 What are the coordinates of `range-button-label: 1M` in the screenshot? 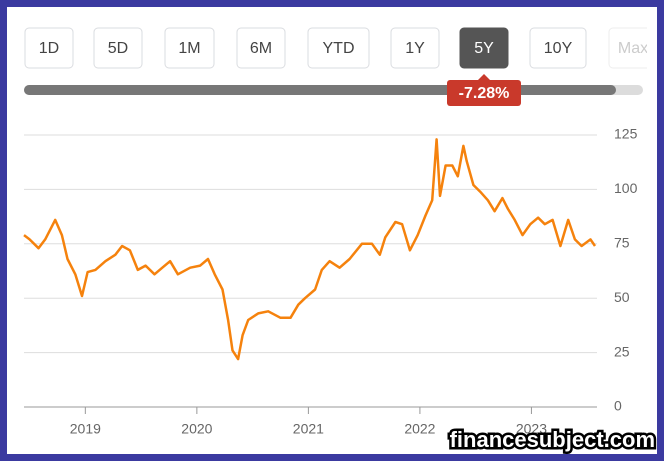 It's located at (189, 48).